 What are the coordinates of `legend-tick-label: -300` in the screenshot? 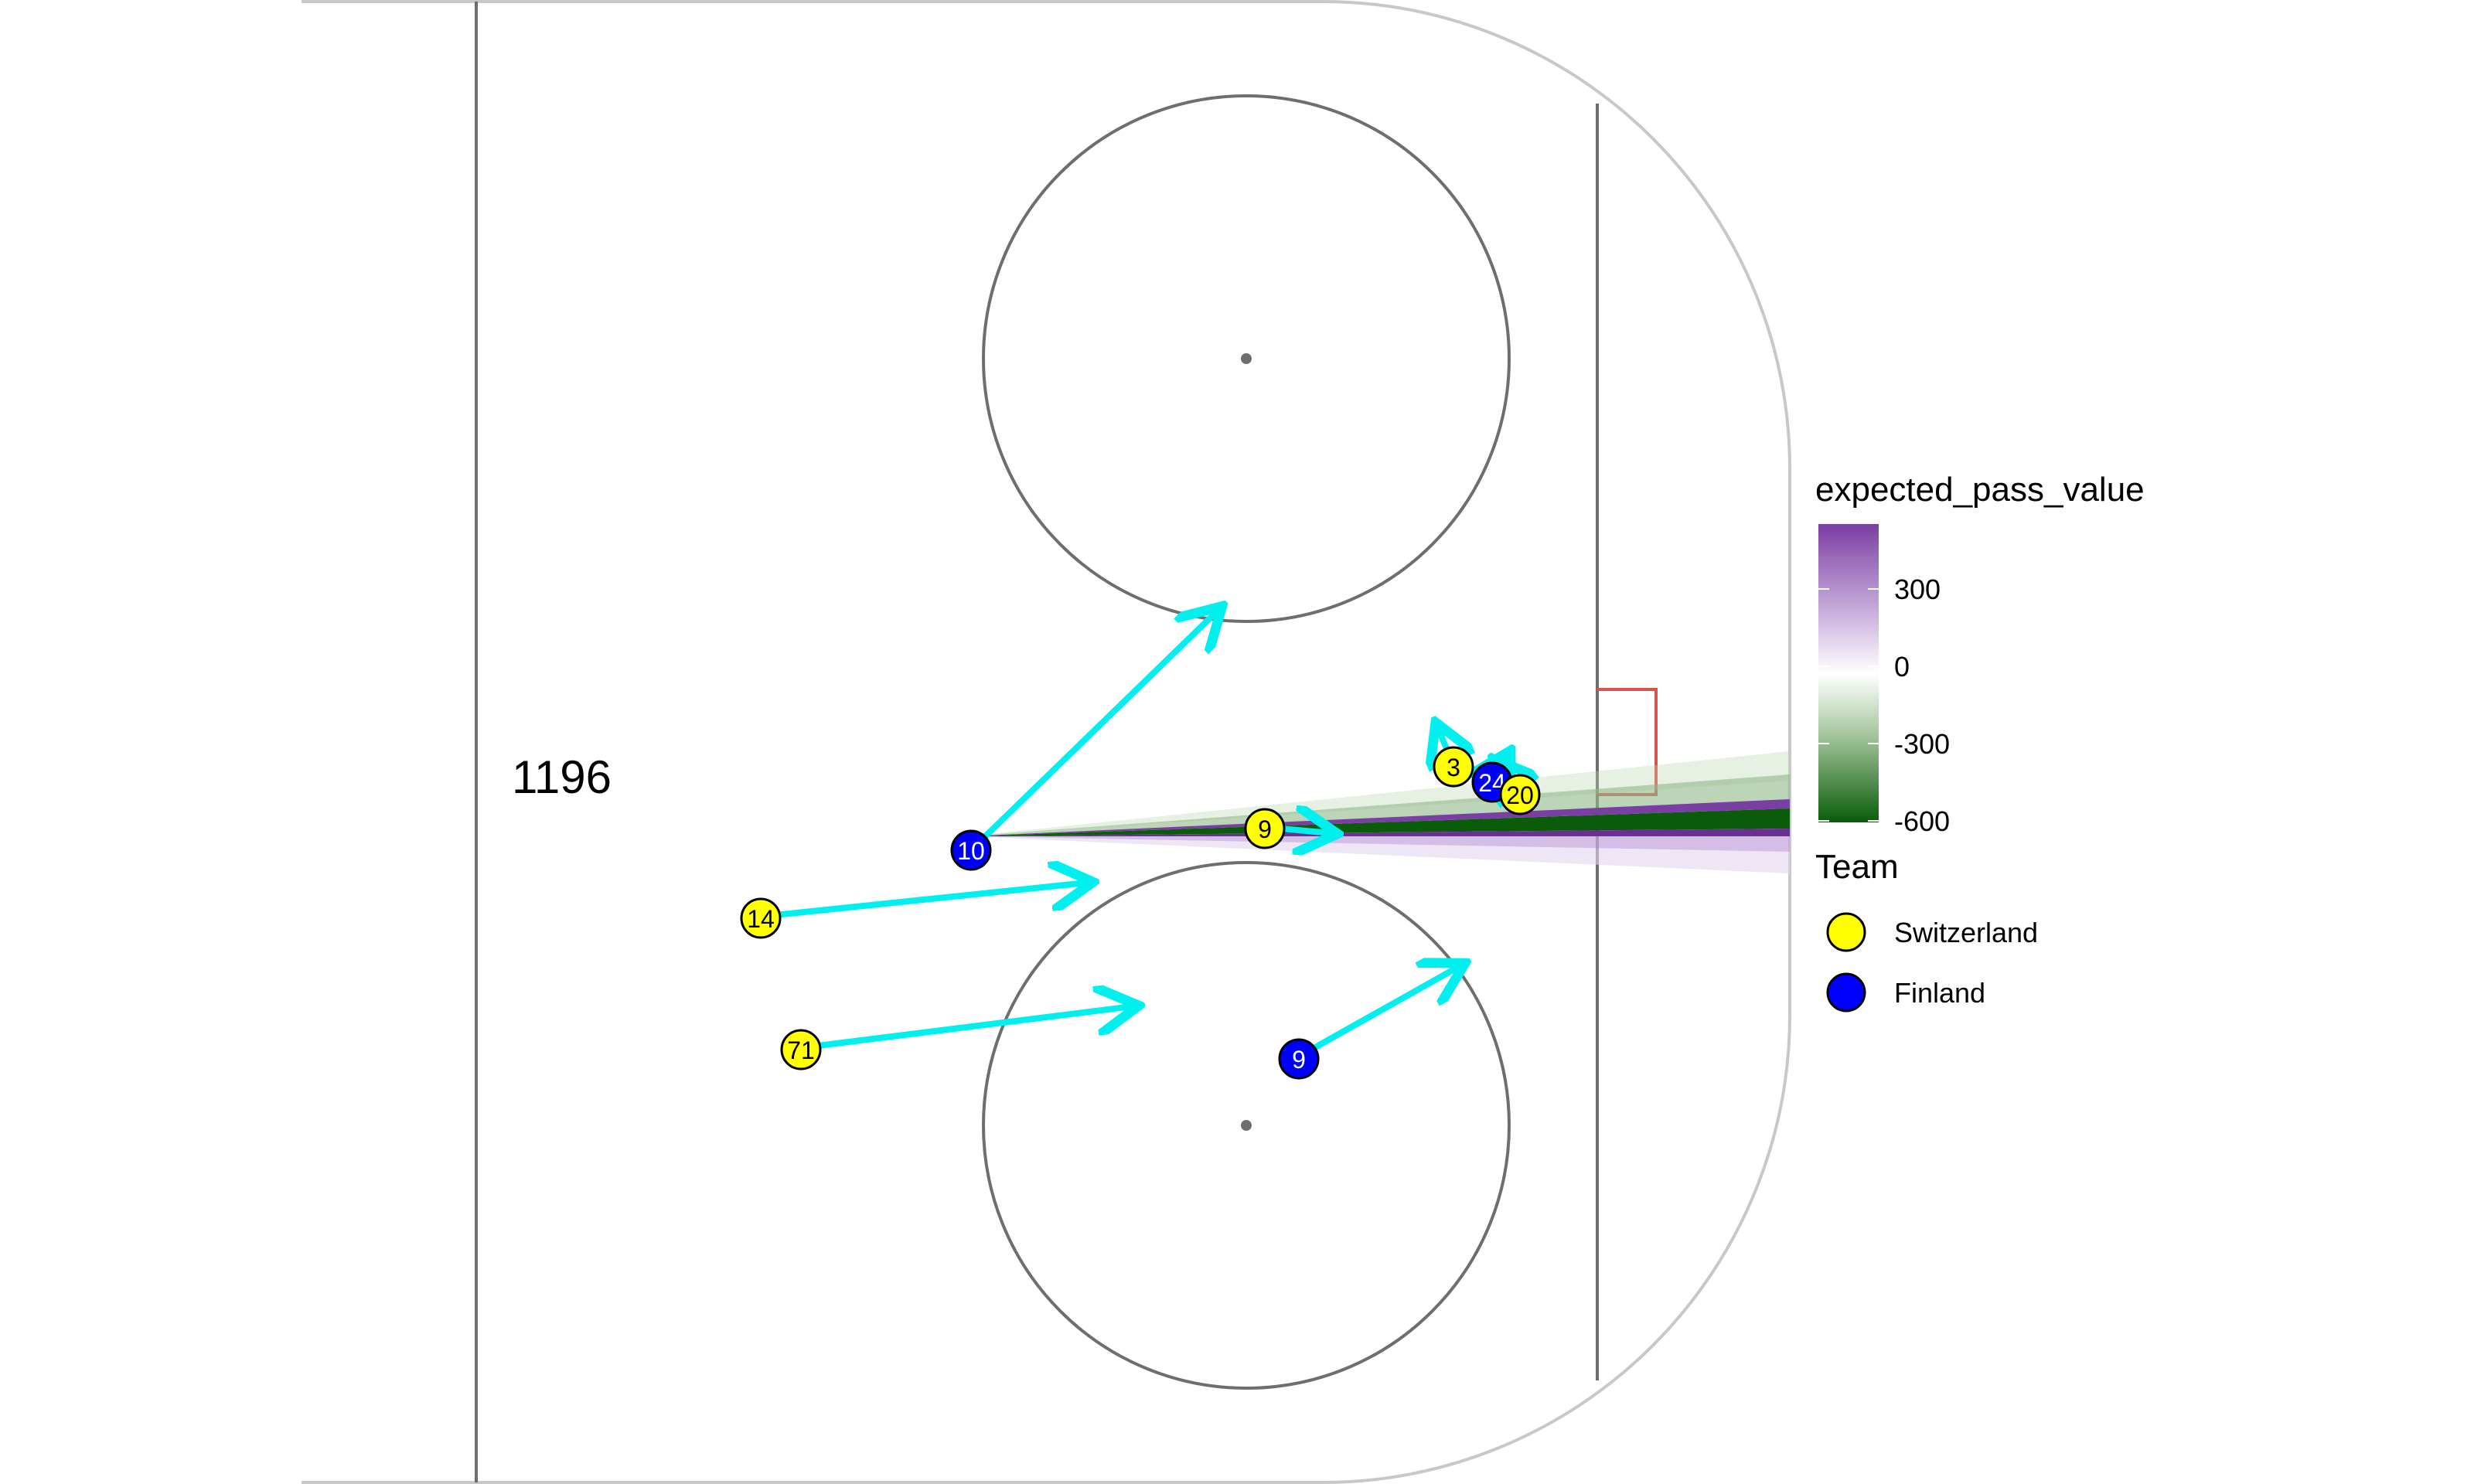 It's located at (1922, 744).